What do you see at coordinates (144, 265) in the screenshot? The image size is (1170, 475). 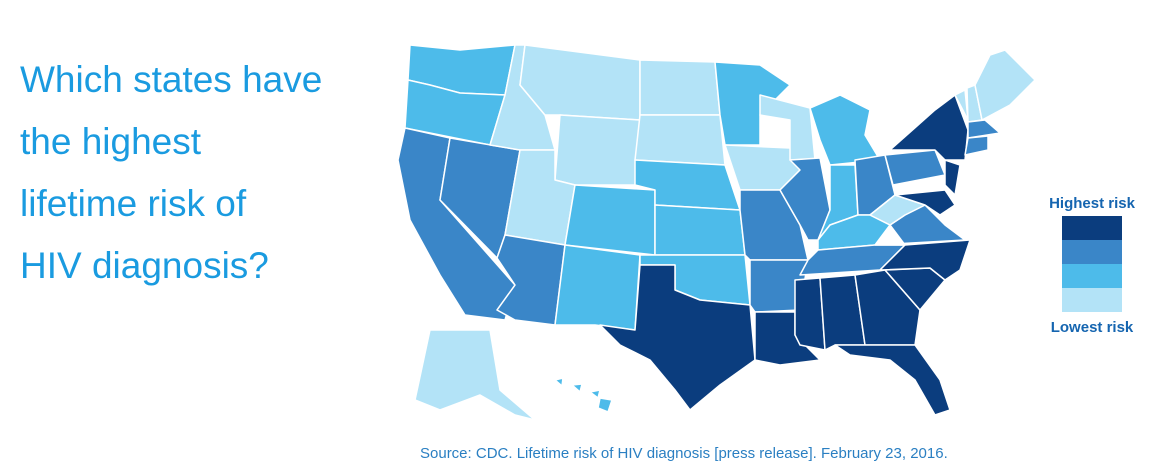 I see `title-line: HIV diagnosis?` at bounding box center [144, 265].